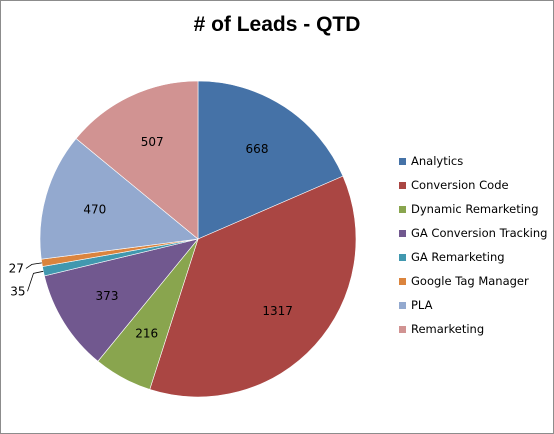 Image resolution: width=554 pixels, height=434 pixels. What do you see at coordinates (257, 149) in the screenshot?
I see `data-label-analytics: 668` at bounding box center [257, 149].